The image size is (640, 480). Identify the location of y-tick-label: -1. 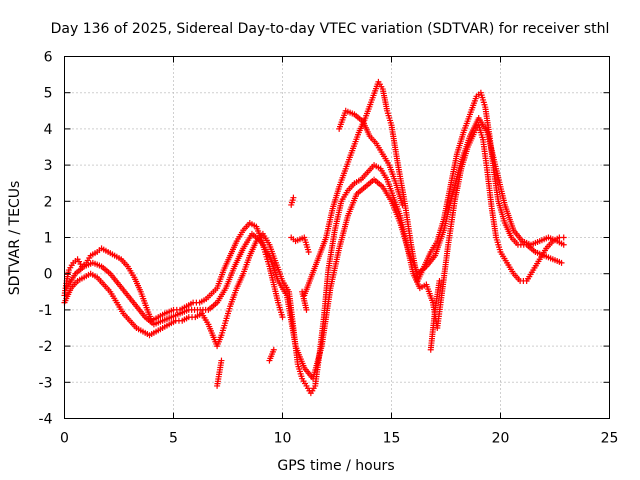
(46, 311).